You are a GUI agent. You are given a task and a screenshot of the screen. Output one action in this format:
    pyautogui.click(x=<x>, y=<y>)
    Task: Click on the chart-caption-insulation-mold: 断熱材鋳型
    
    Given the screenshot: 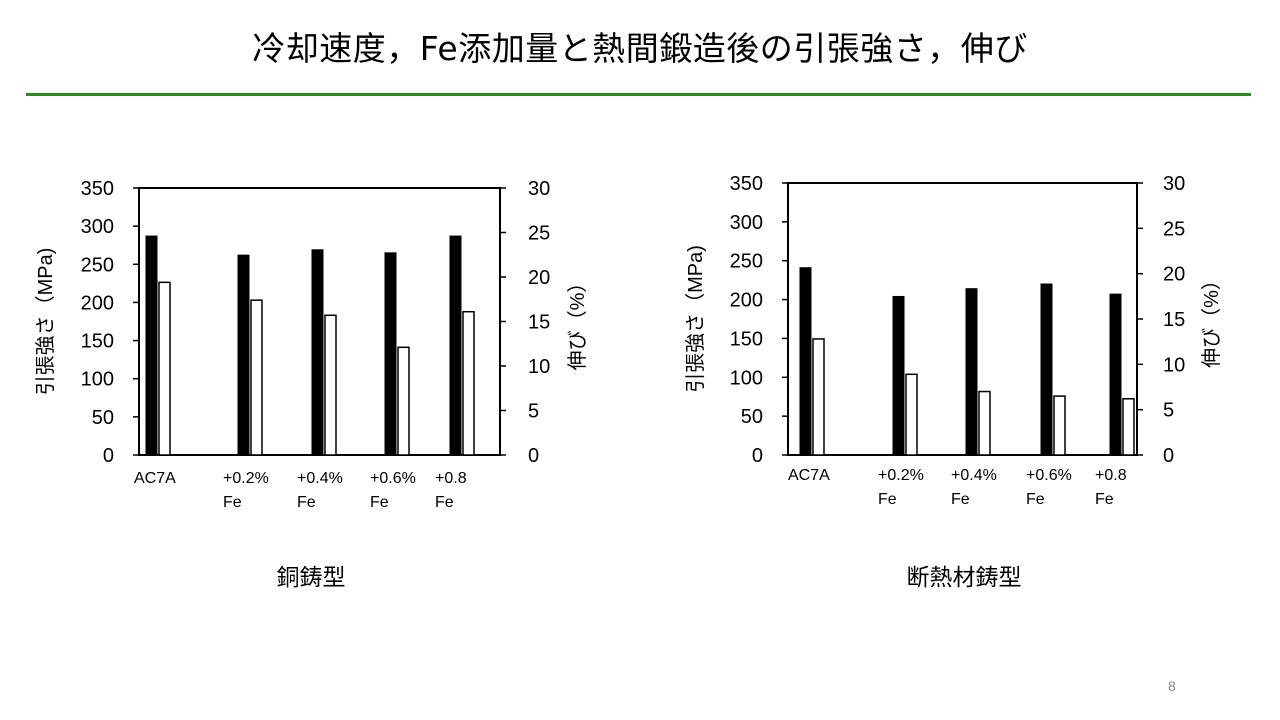 What is the action you would take?
    pyautogui.click(x=964, y=578)
    